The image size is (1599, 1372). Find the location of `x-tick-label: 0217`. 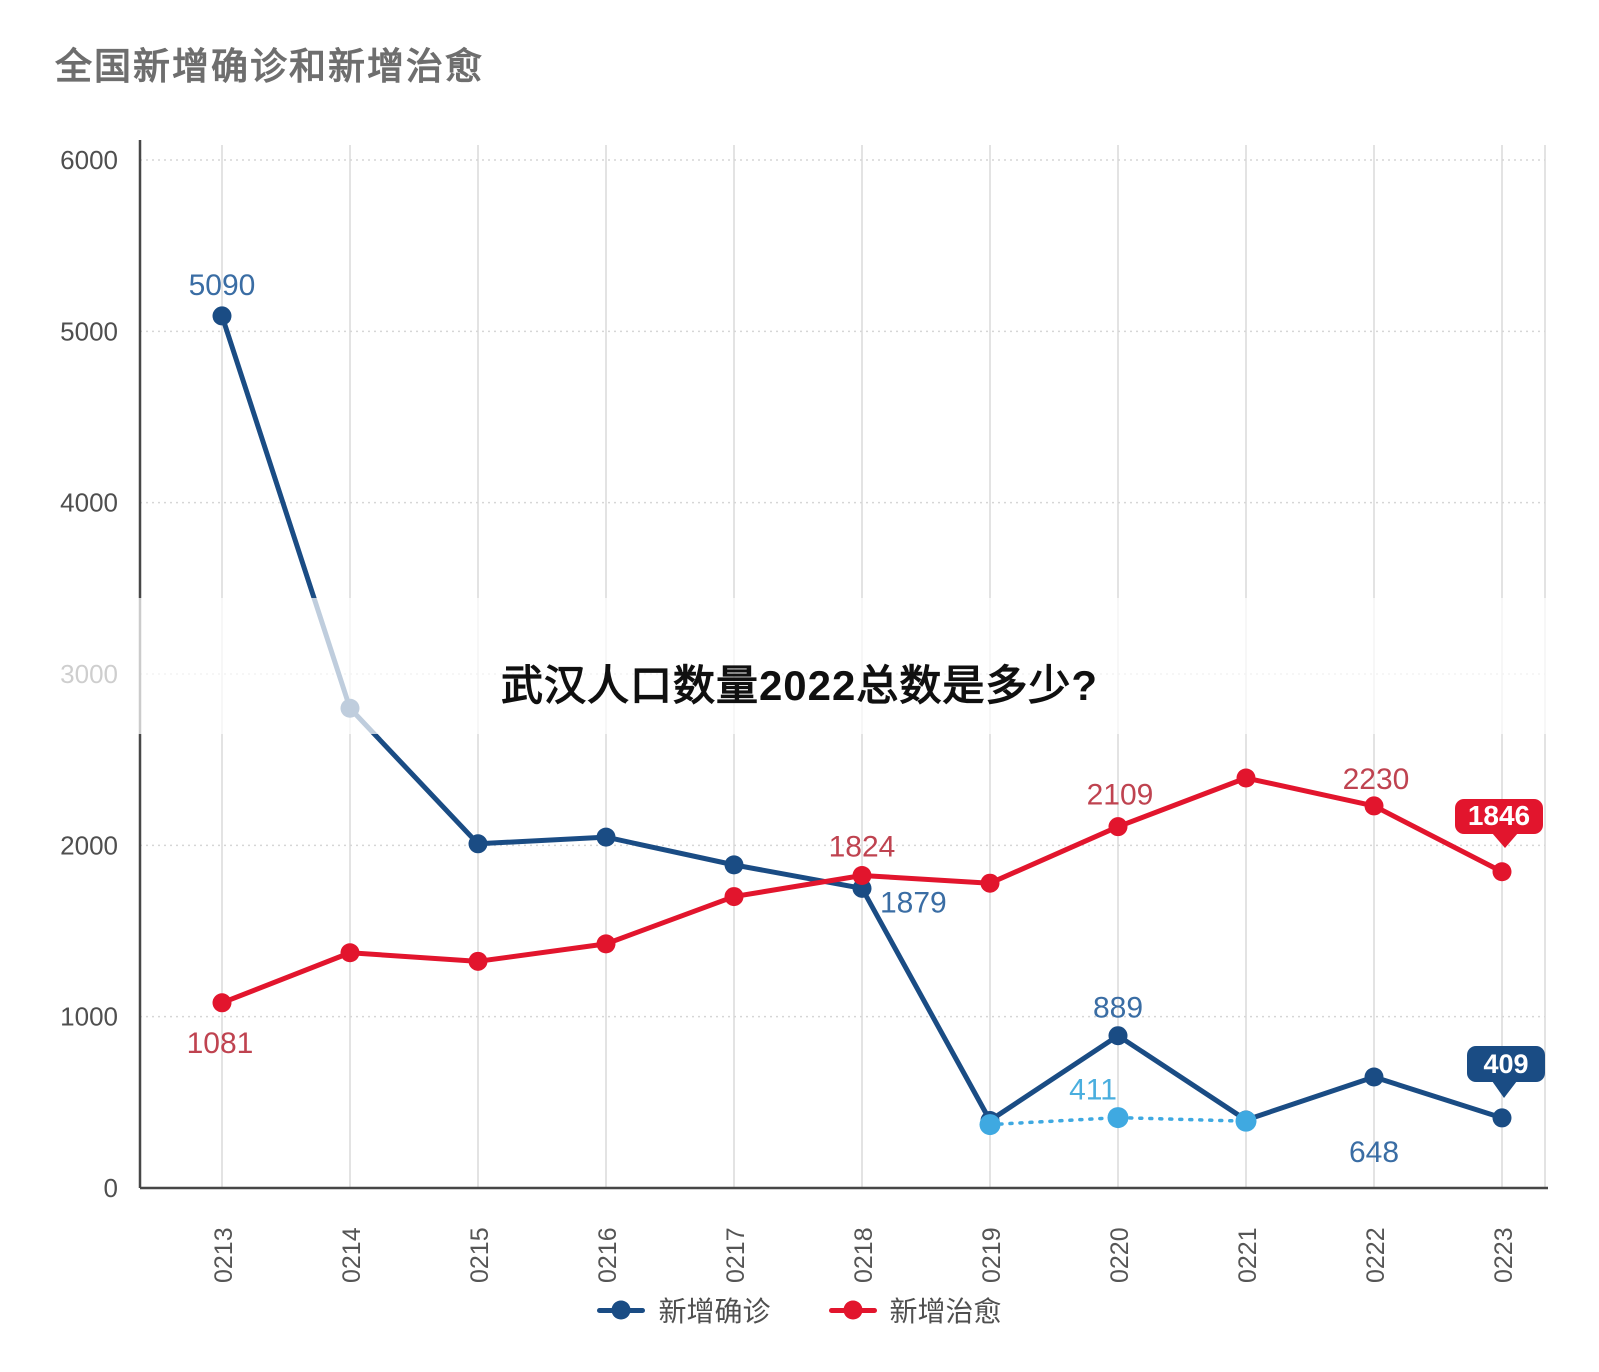

x-tick-label: 0217 is located at coordinates (736, 1255).